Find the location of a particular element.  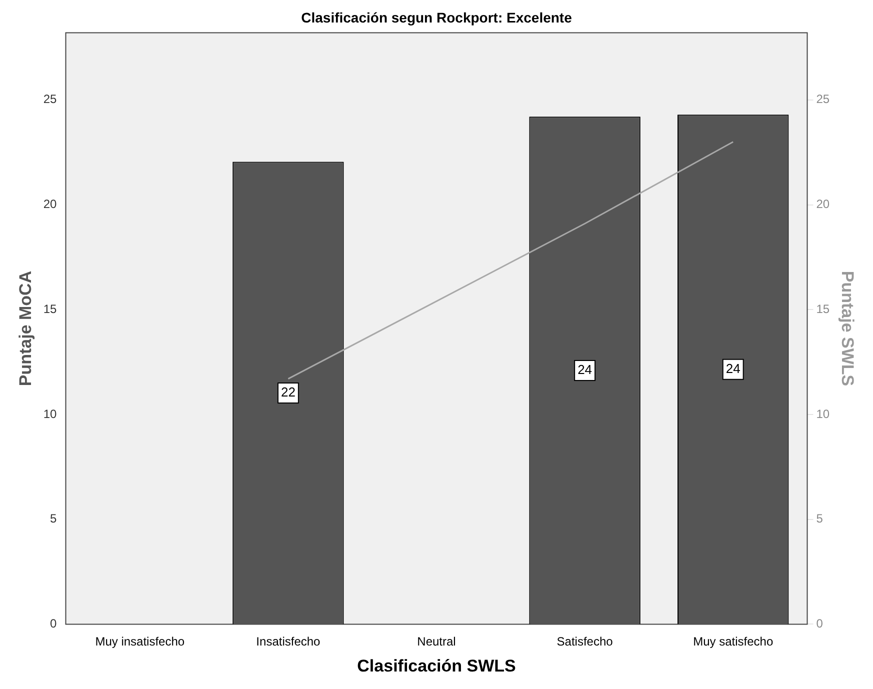

y2-axis-title: Puntaje SWLS is located at coordinates (848, 328).